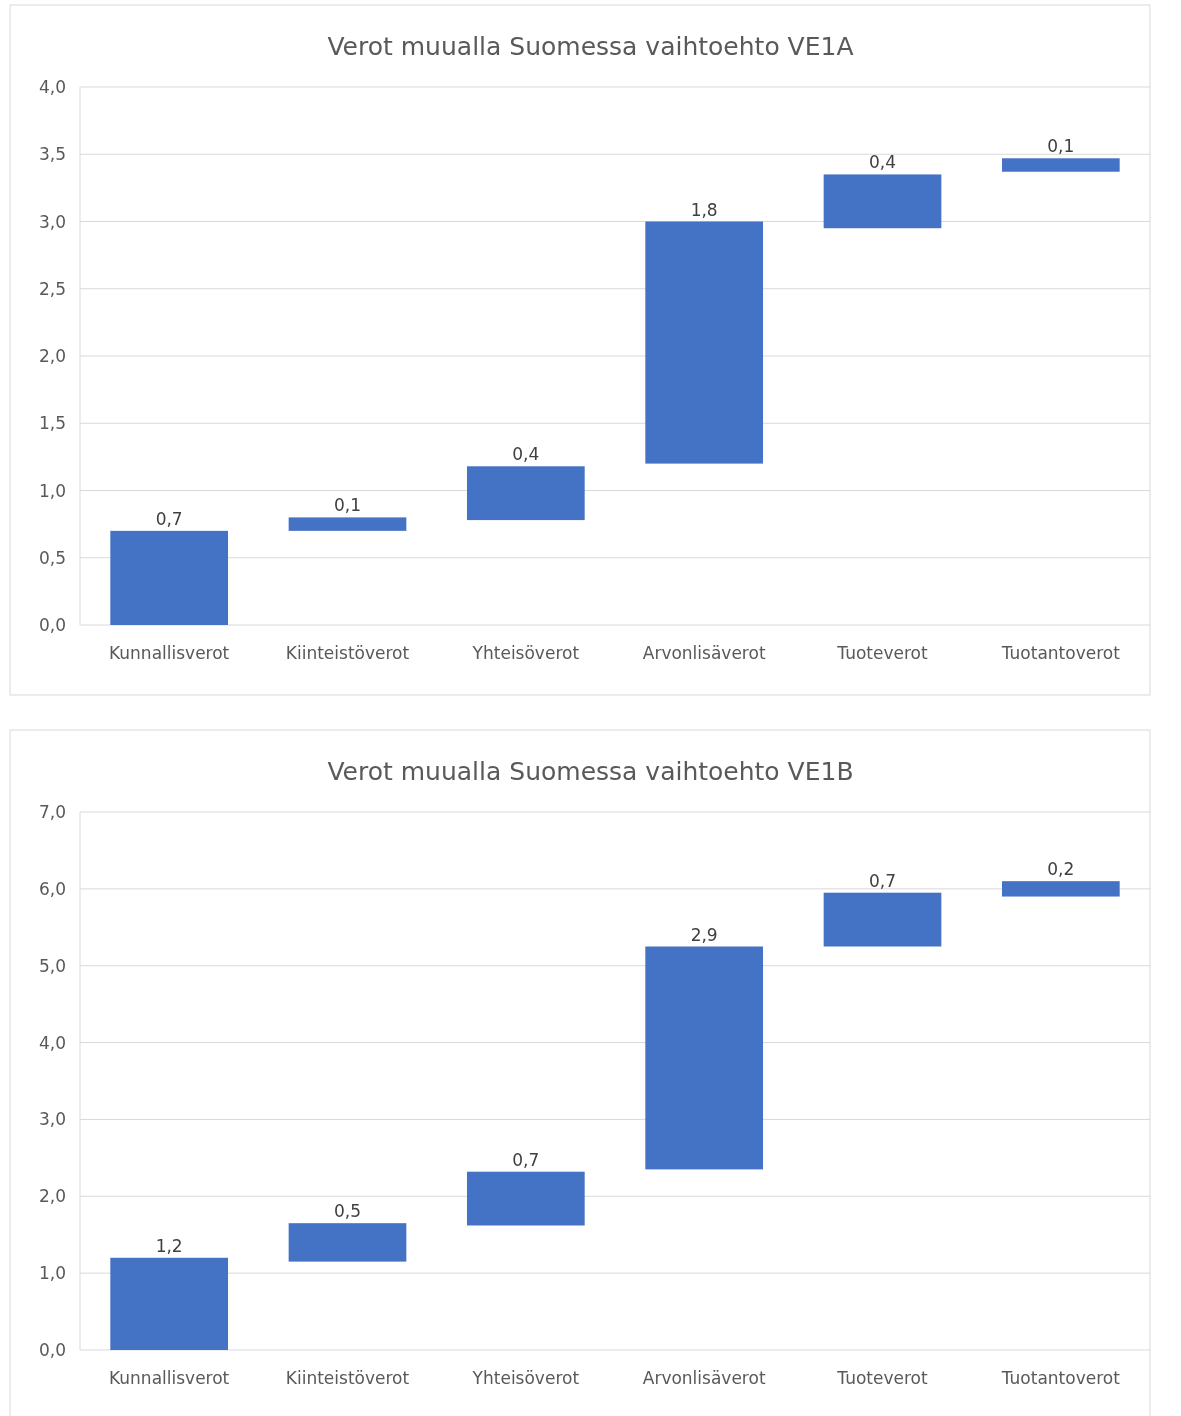 This screenshot has height=1416, width=1181. What do you see at coordinates (1061, 869) in the screenshot?
I see `data-label: 0,2` at bounding box center [1061, 869].